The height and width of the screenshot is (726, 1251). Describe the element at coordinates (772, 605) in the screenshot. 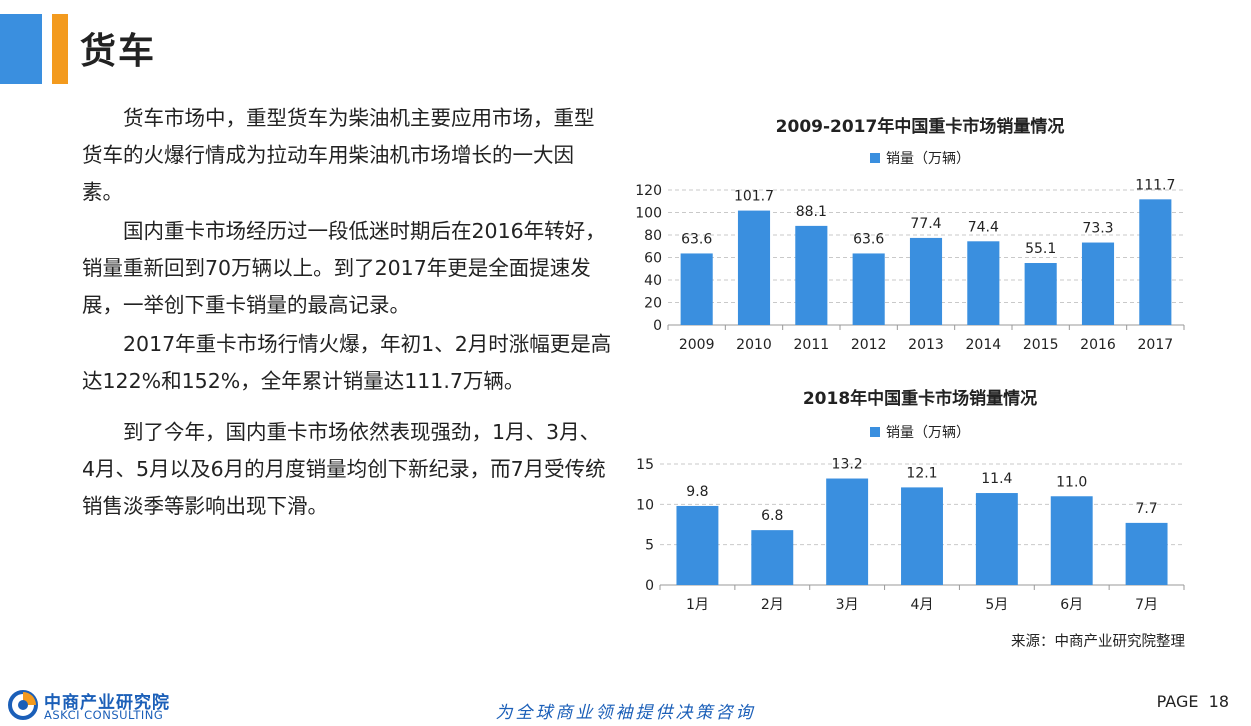

I see `x-tick-label: 2月` at that location.